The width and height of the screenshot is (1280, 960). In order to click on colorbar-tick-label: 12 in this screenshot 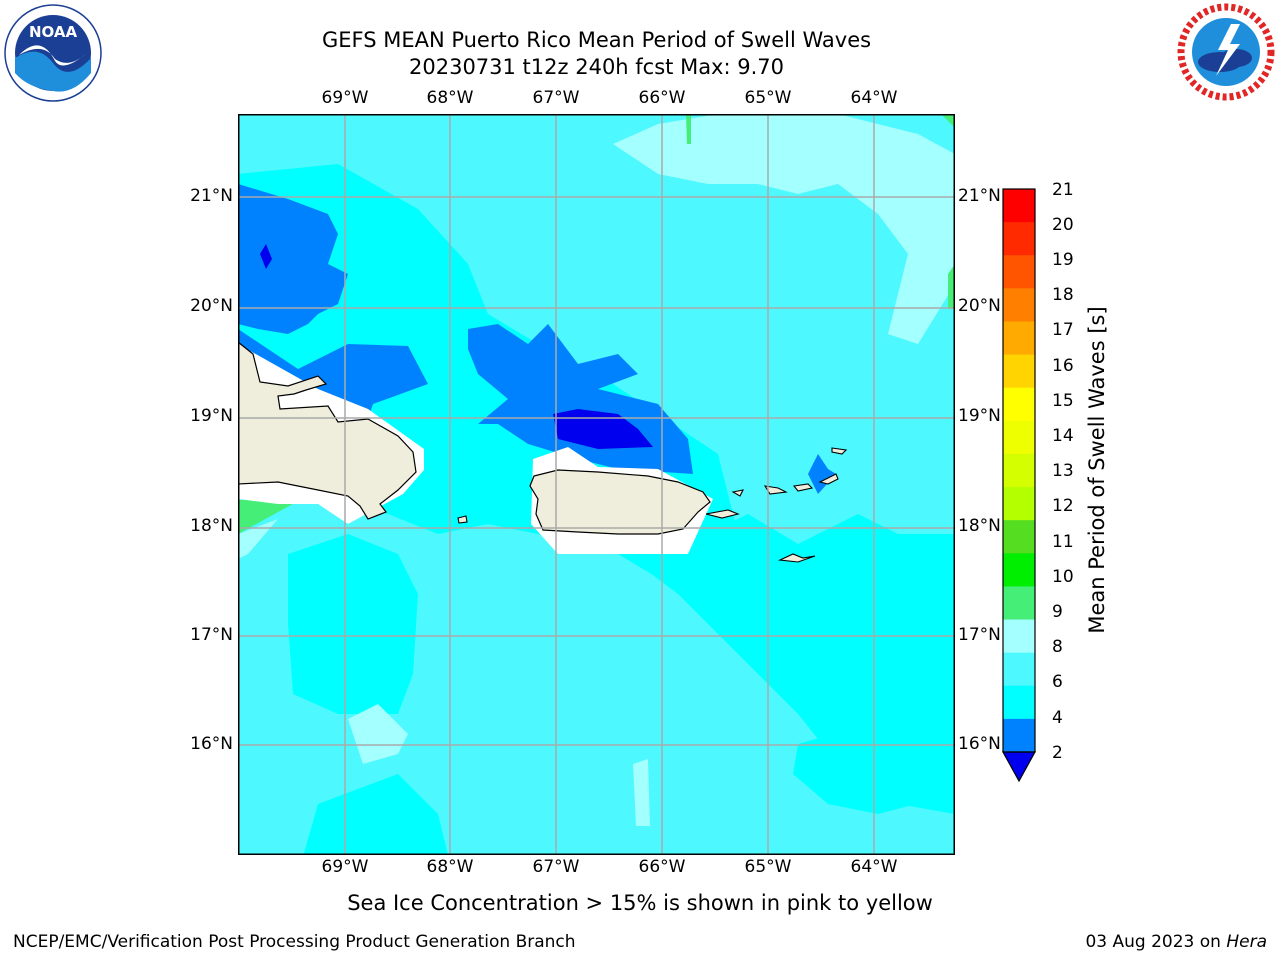, I will do `click(1063, 506)`.